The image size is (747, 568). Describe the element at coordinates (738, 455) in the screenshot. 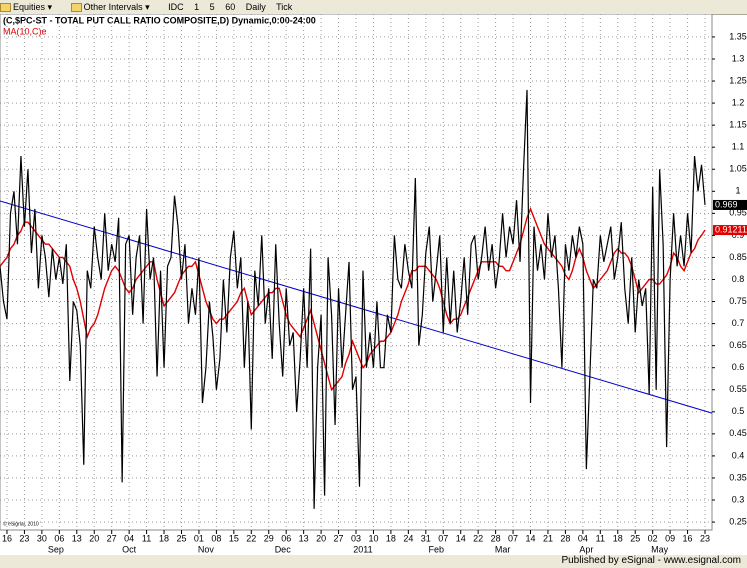

I see `y-tick-label: 0.4` at that location.